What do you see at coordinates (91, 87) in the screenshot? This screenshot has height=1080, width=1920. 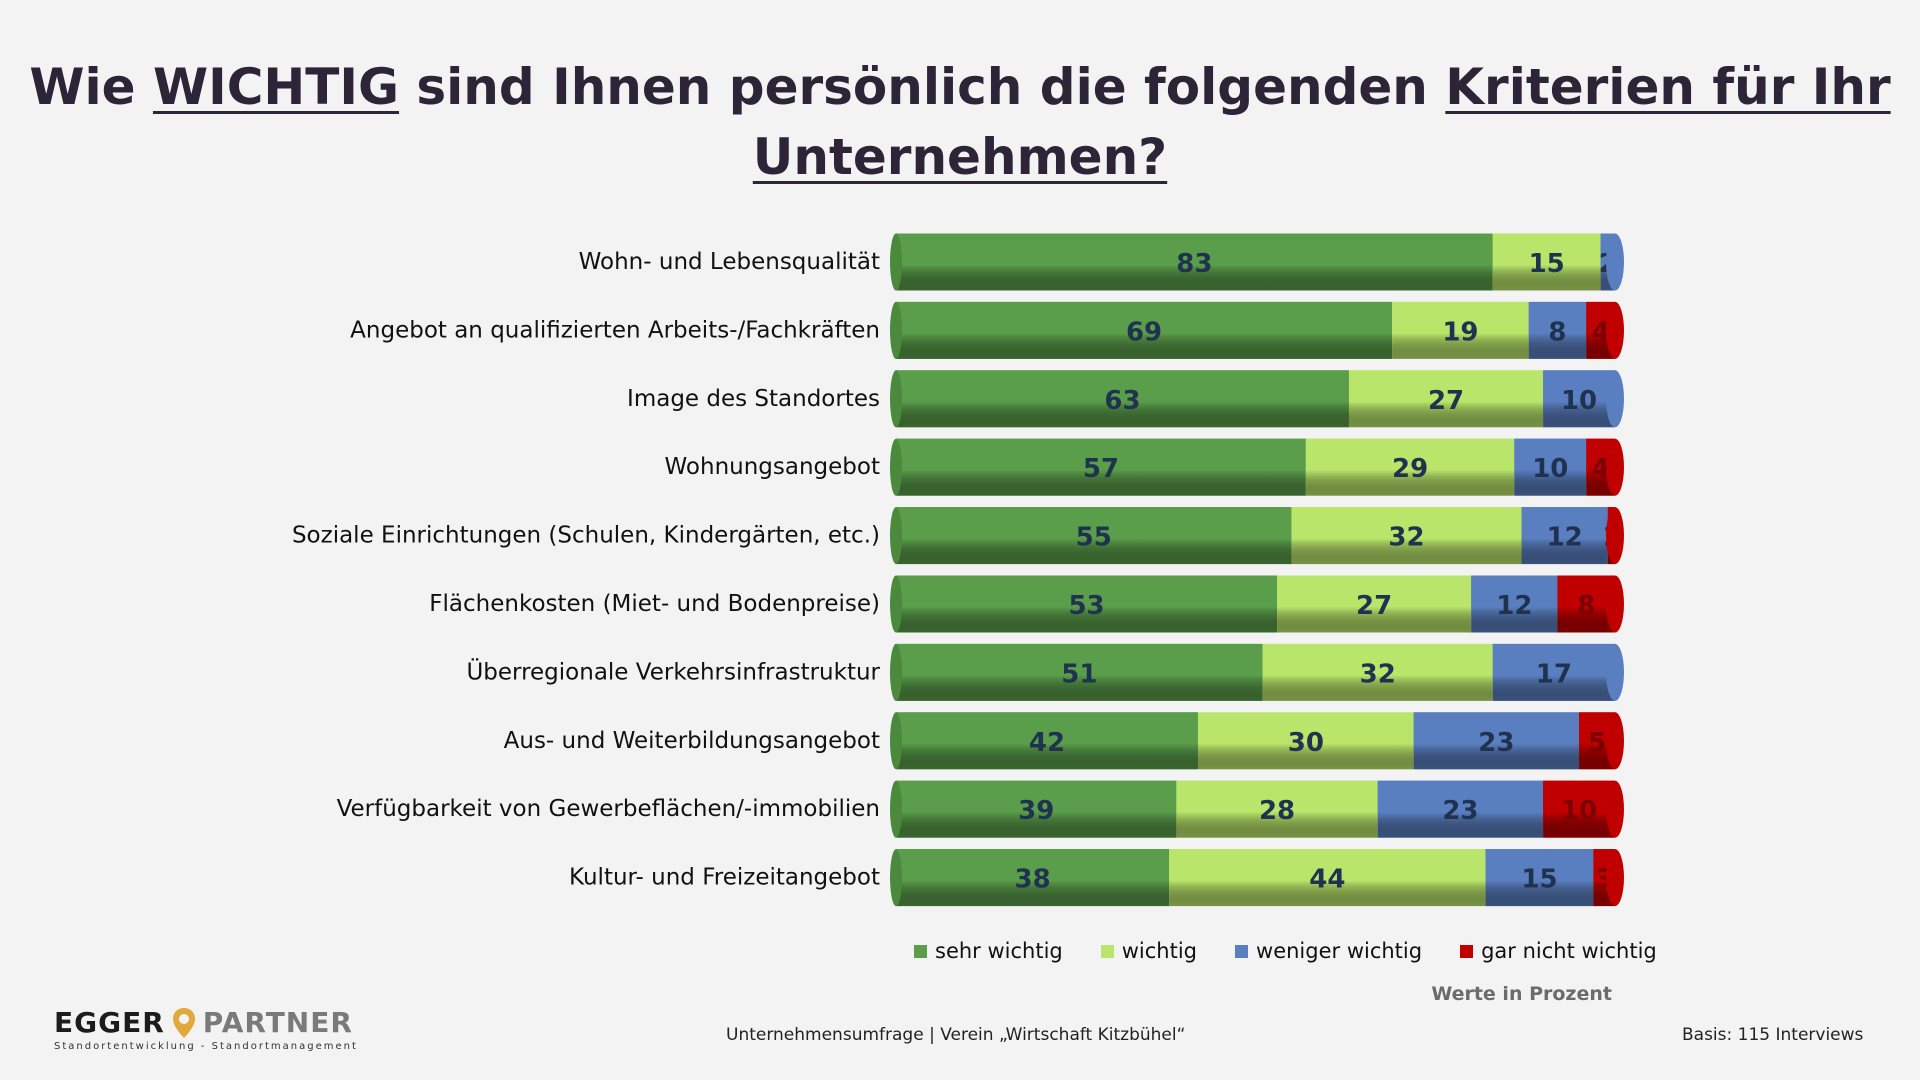 I see `title-text-1: Wie` at bounding box center [91, 87].